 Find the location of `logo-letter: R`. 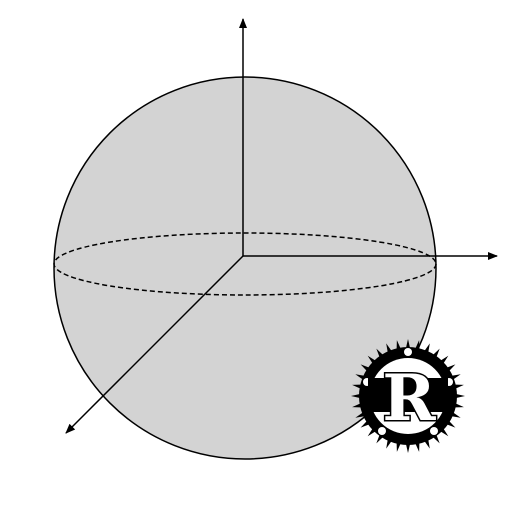

logo-letter: R is located at coordinates (409, 398).